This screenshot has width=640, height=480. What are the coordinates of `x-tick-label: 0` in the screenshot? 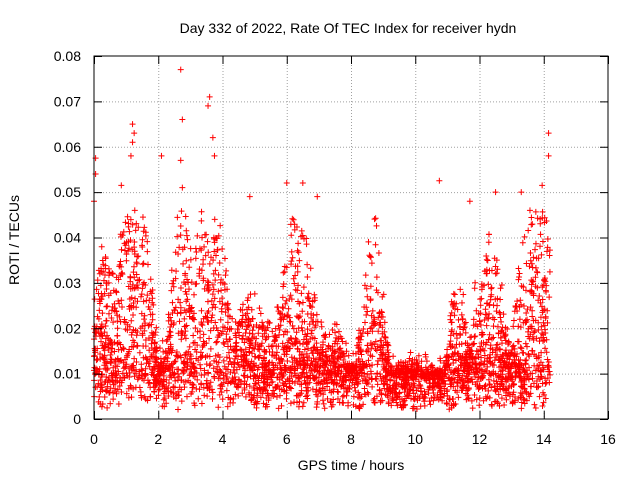 It's located at (94, 439).